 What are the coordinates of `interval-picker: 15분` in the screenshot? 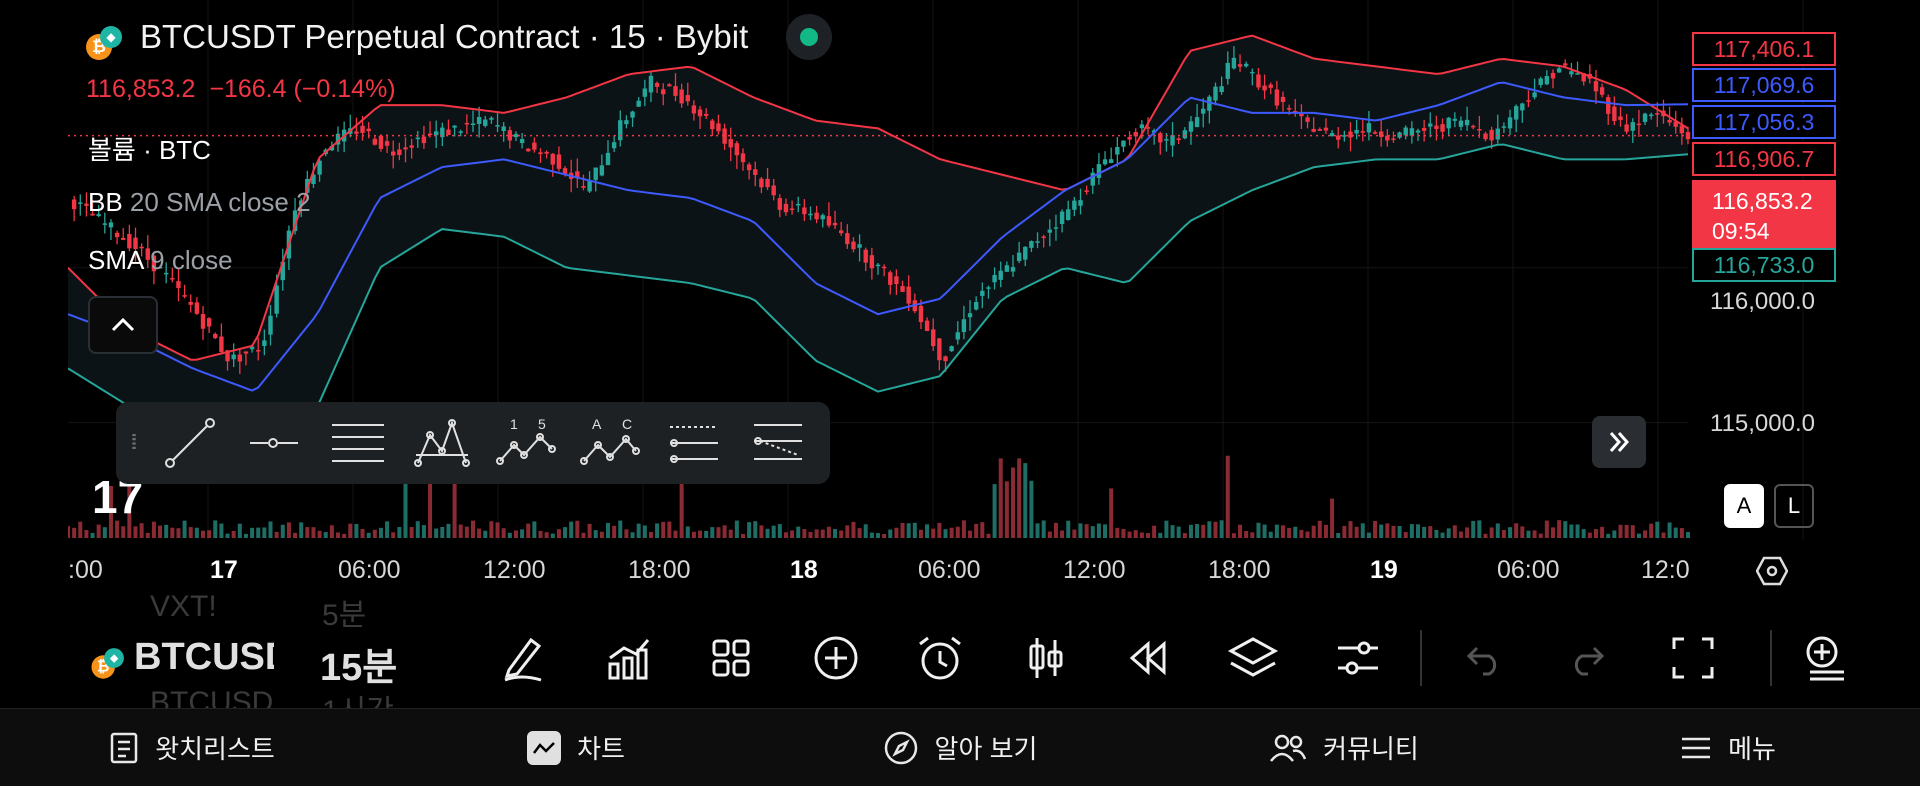 It's located at (359, 668).